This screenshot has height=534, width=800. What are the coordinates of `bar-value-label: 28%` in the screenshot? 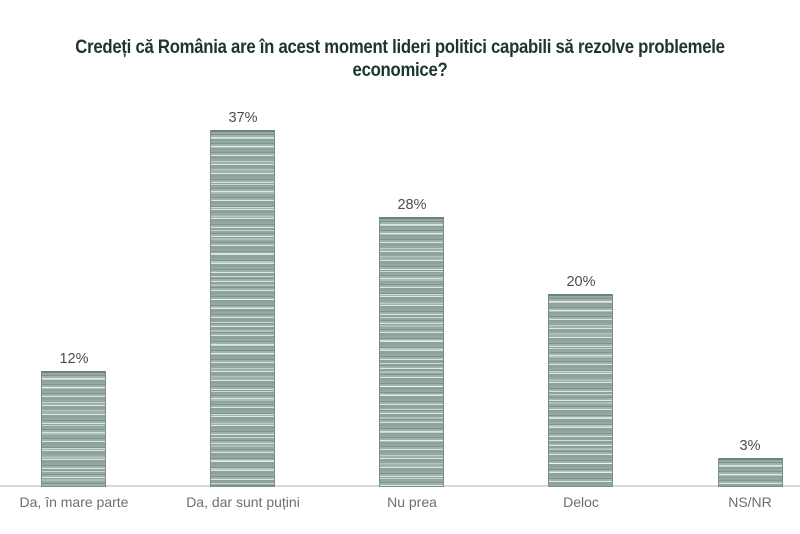 It's located at (412, 205).